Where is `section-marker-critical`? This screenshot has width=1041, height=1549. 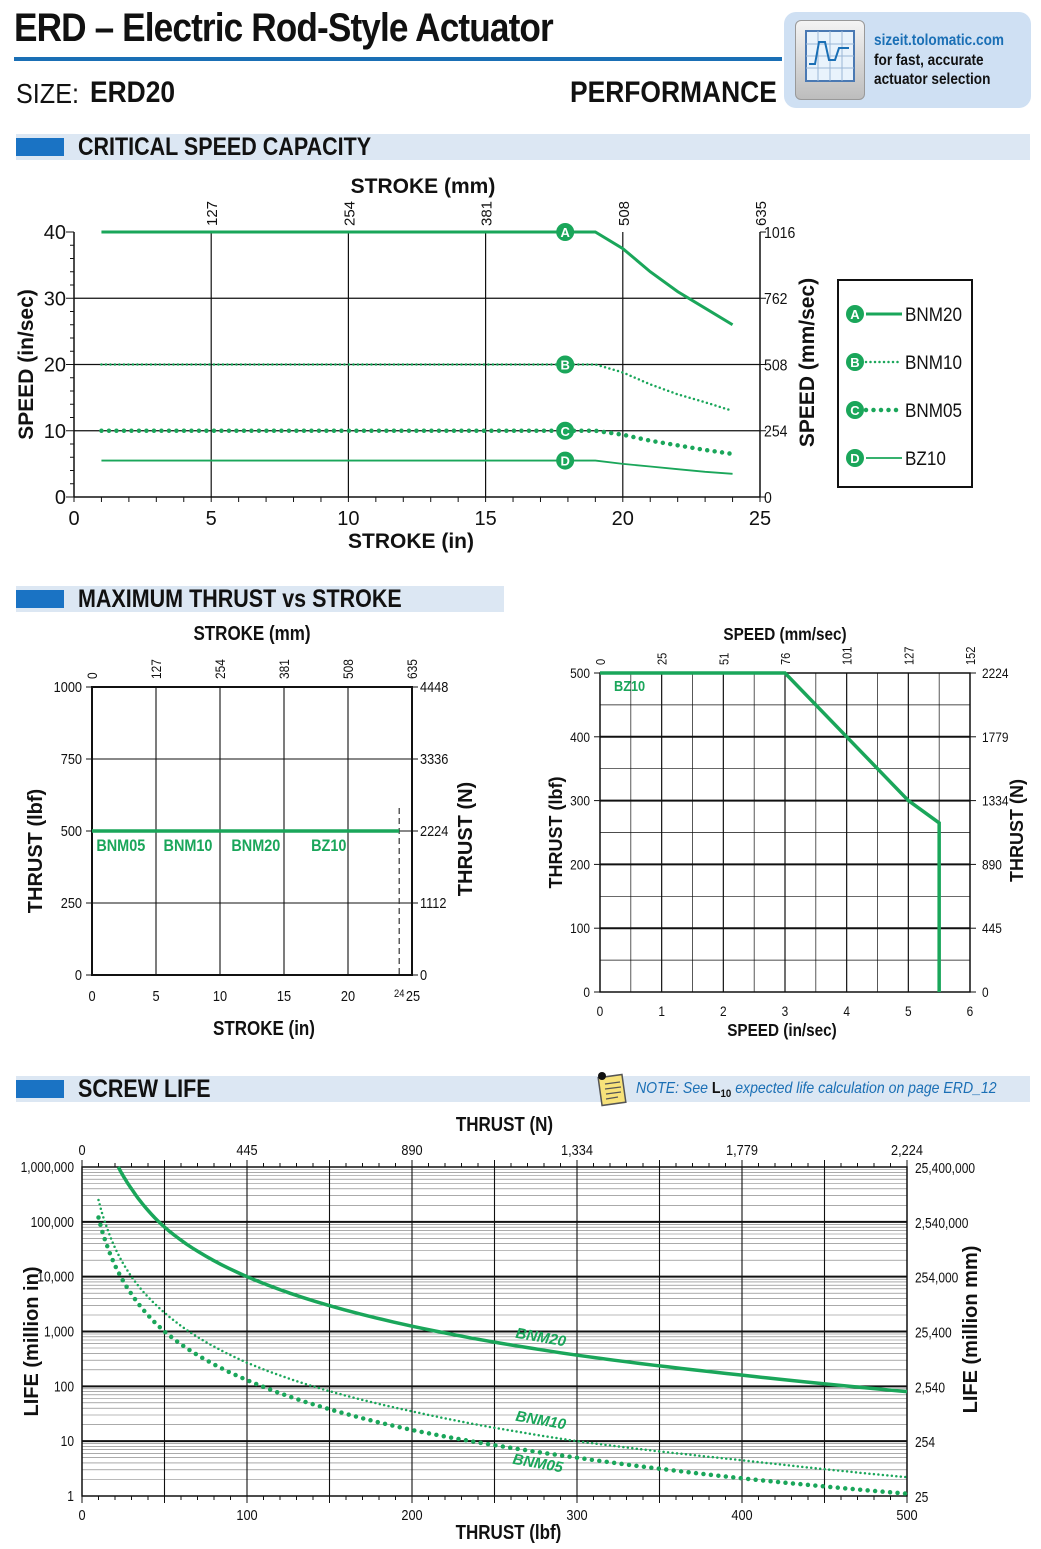 section-marker-critical is located at coordinates (40, 147).